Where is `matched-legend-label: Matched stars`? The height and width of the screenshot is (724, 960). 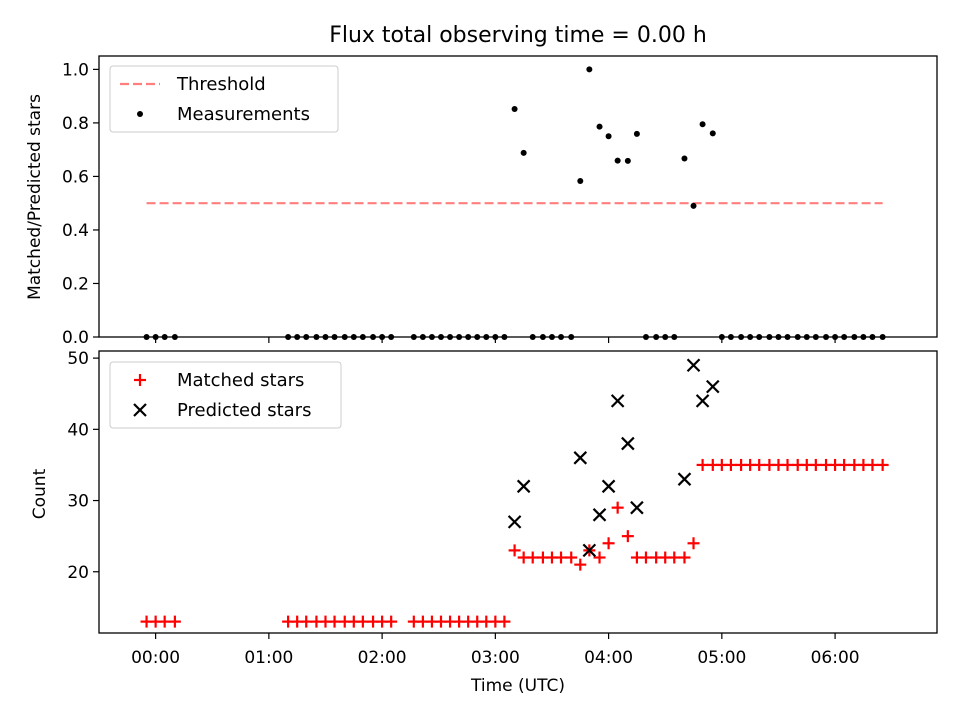 matched-legend-label: Matched stars is located at coordinates (240, 380).